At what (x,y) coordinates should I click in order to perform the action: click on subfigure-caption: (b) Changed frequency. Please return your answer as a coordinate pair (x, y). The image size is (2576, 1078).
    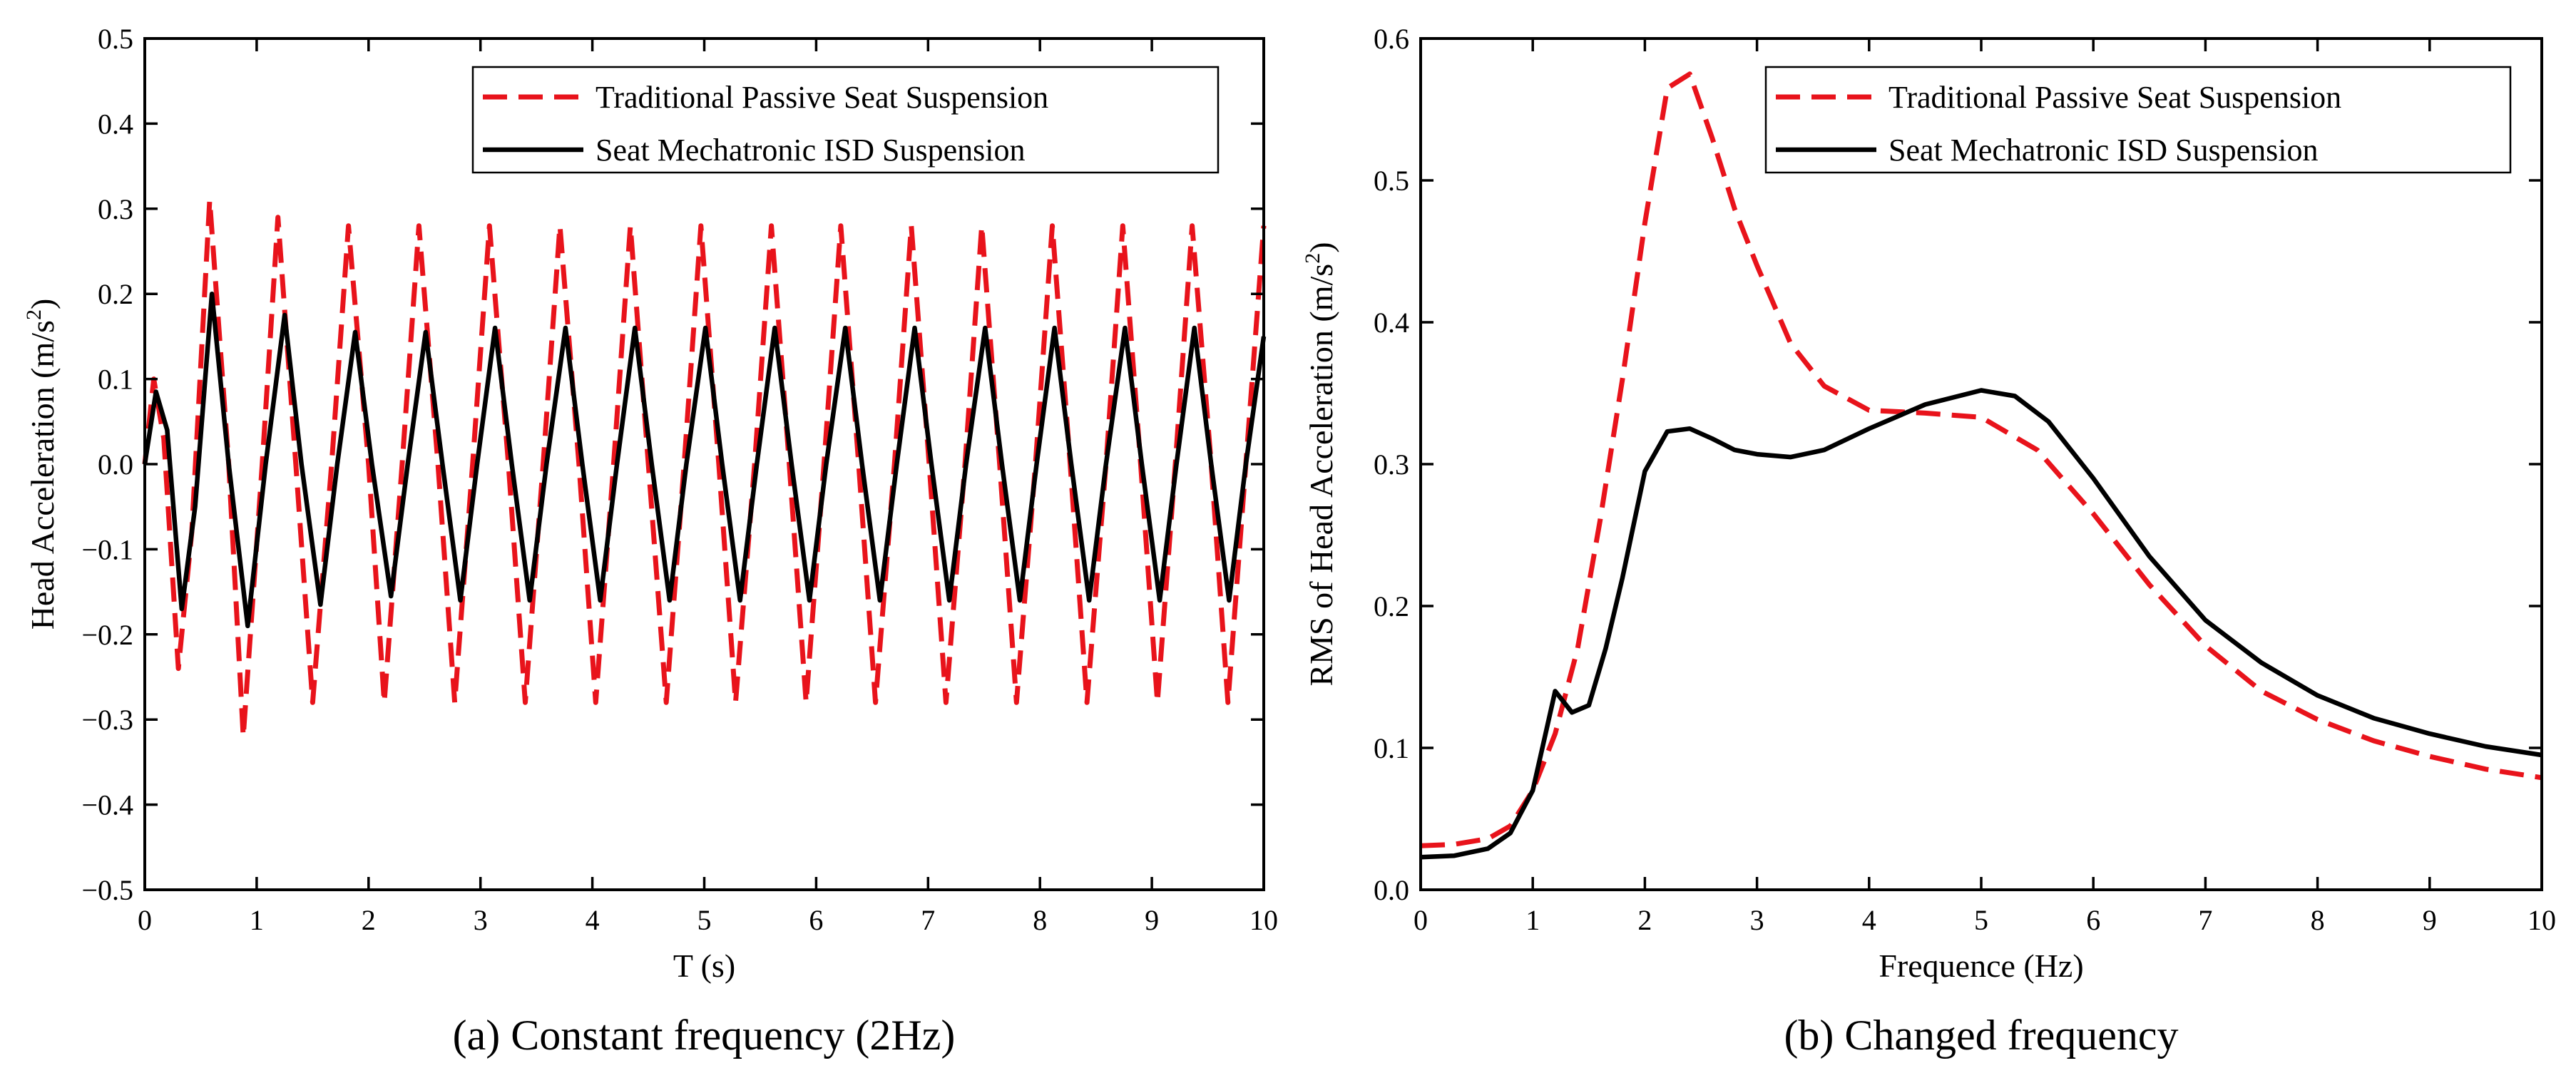
    Looking at the image, I should click on (1981, 1035).